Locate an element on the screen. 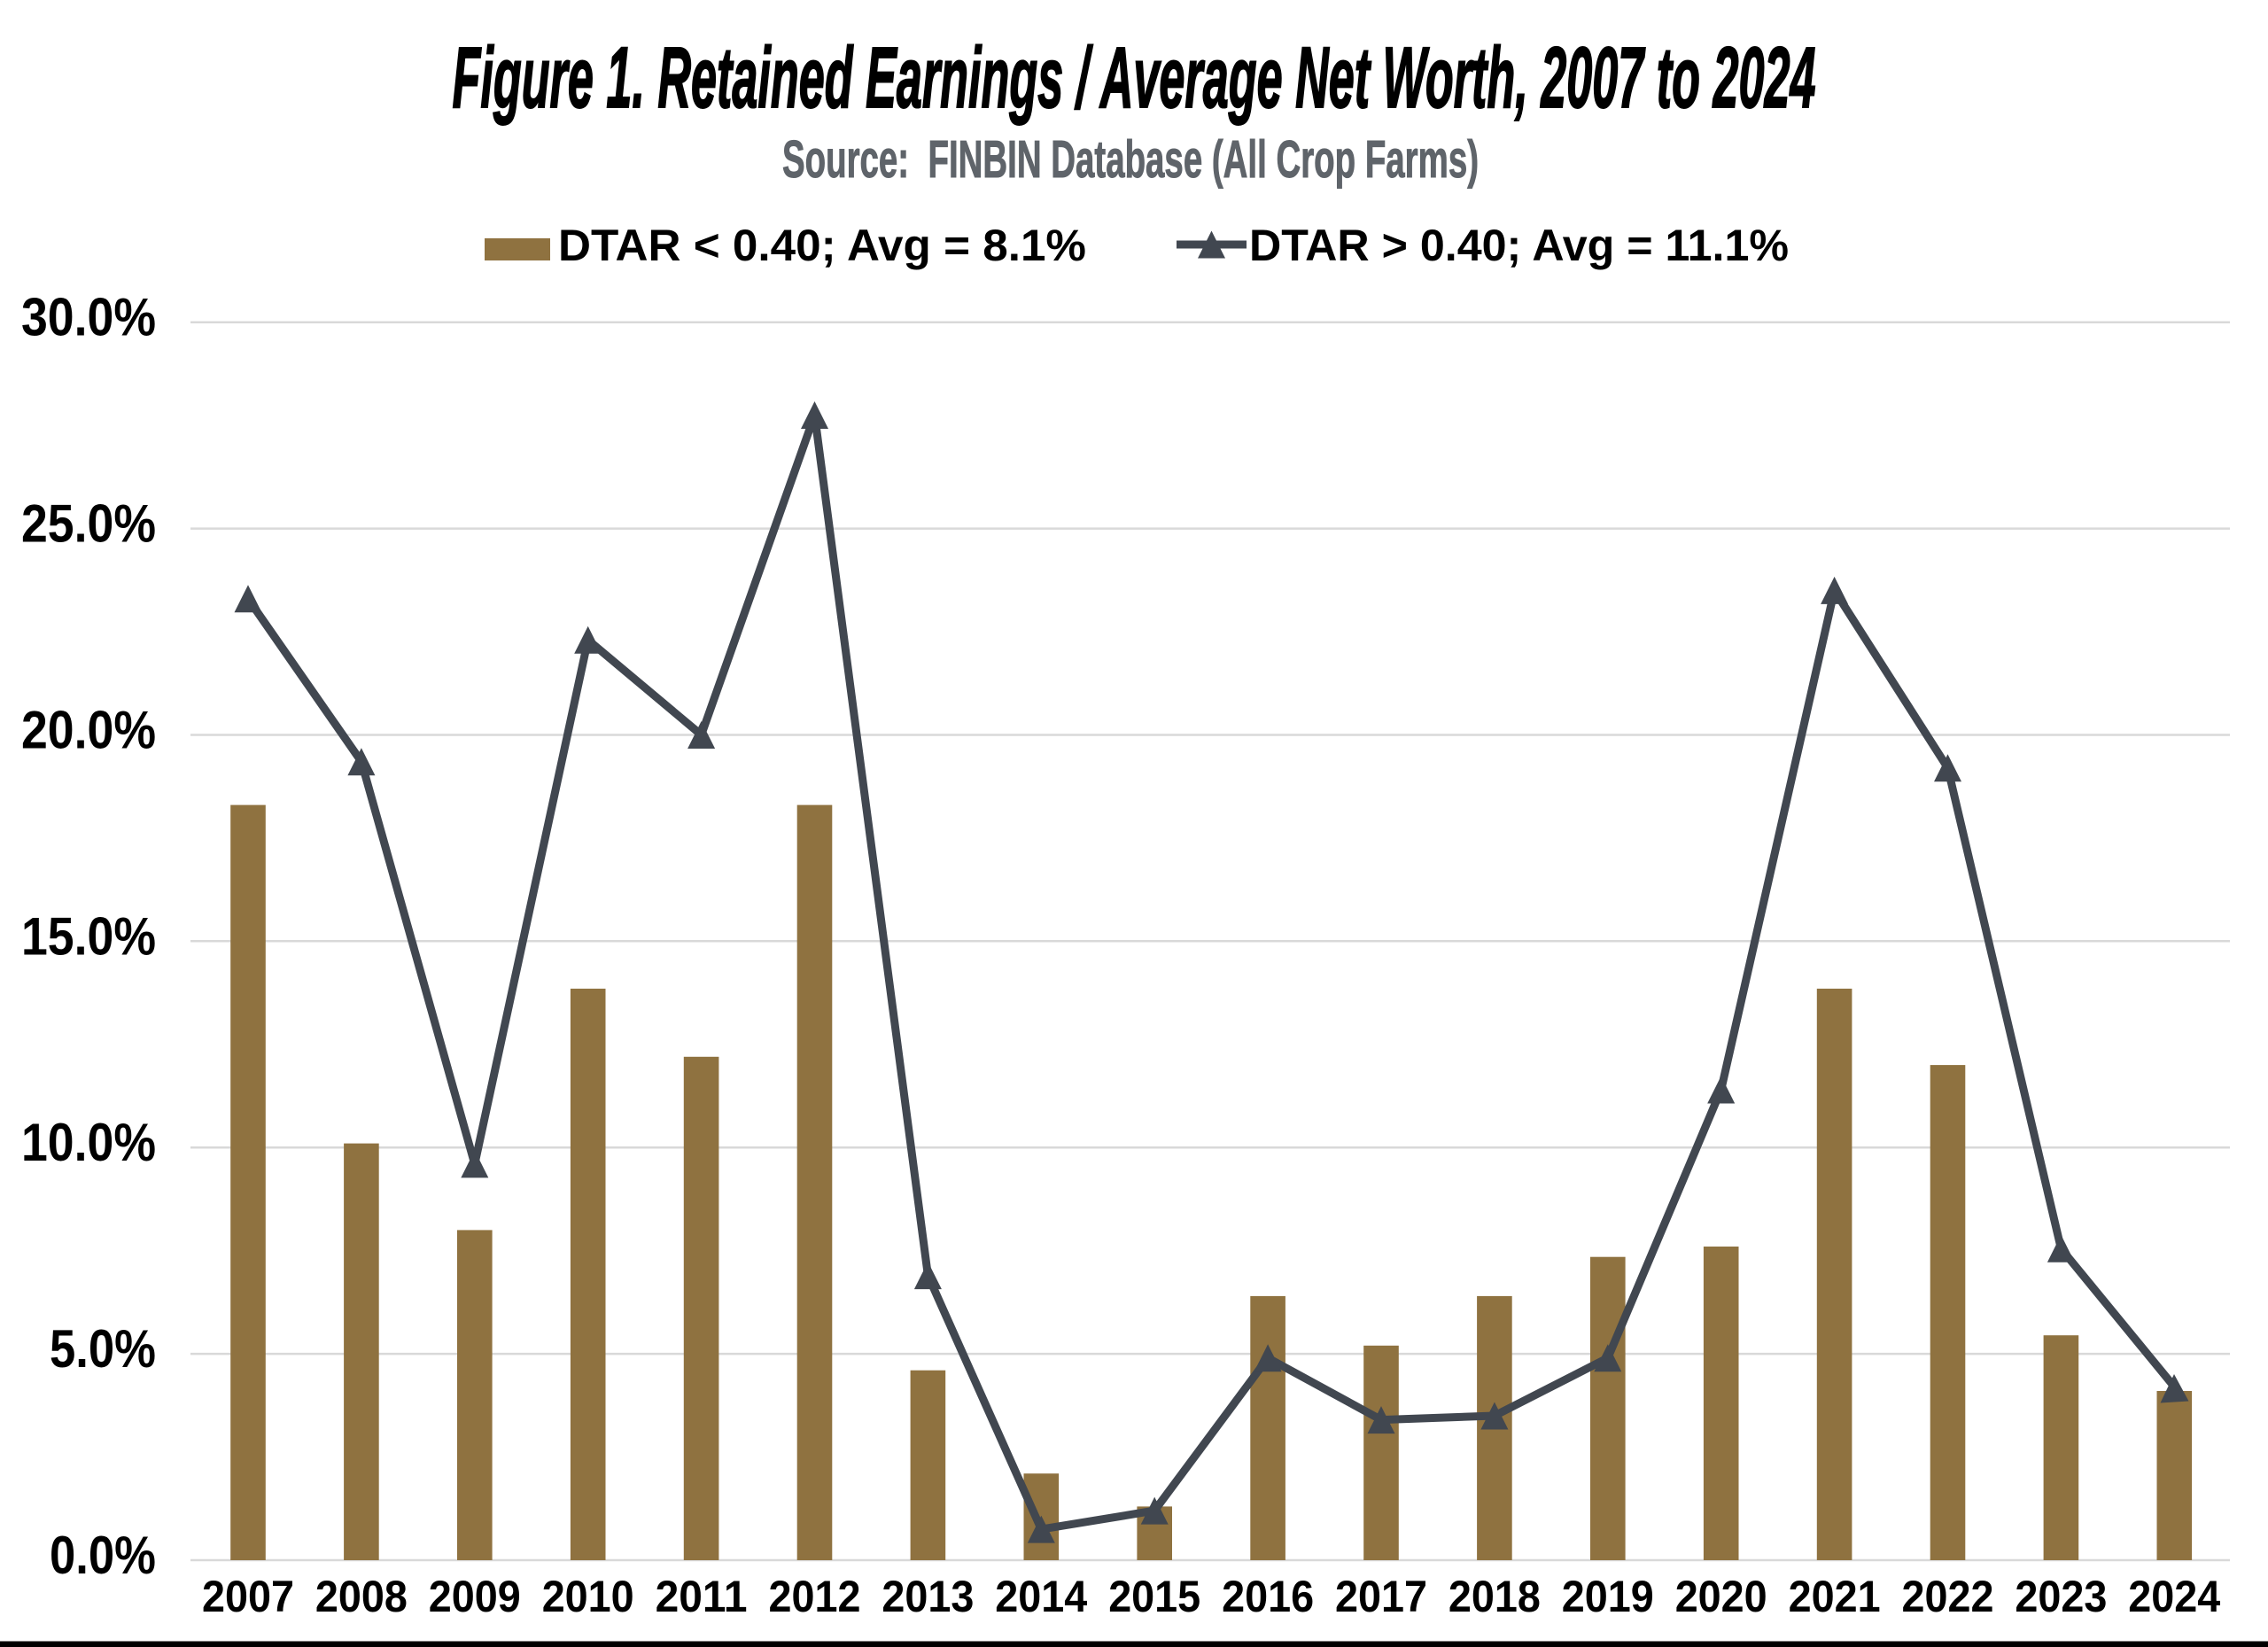  svg-text: 0.0% is located at coordinates (103, 1555).